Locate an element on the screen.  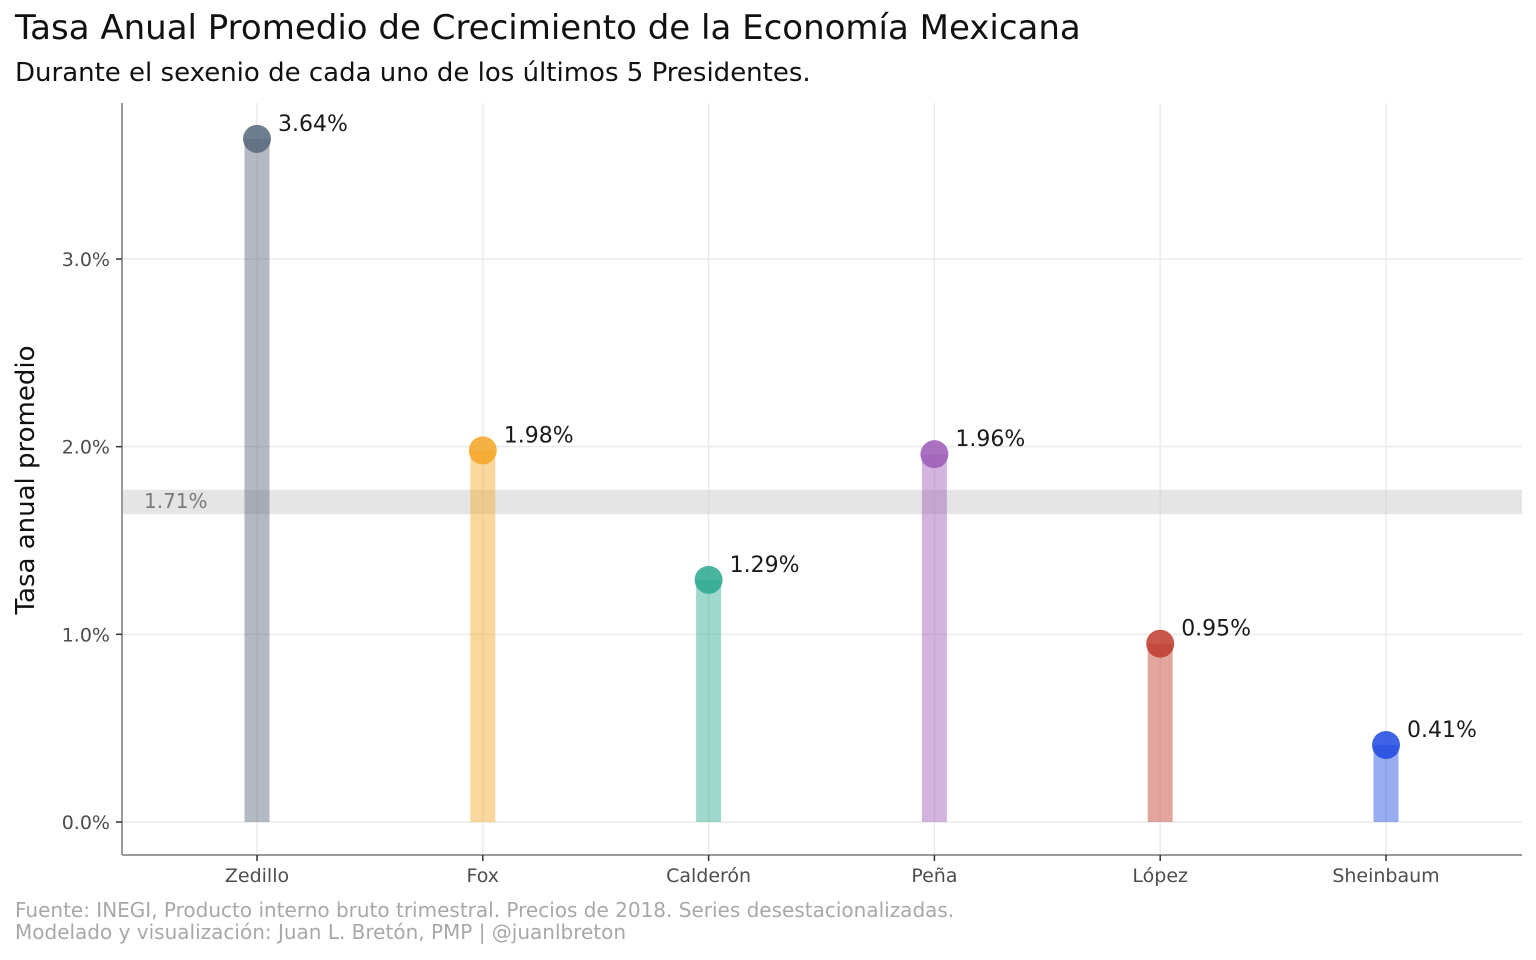
data-label: 1.96% is located at coordinates (990, 439).